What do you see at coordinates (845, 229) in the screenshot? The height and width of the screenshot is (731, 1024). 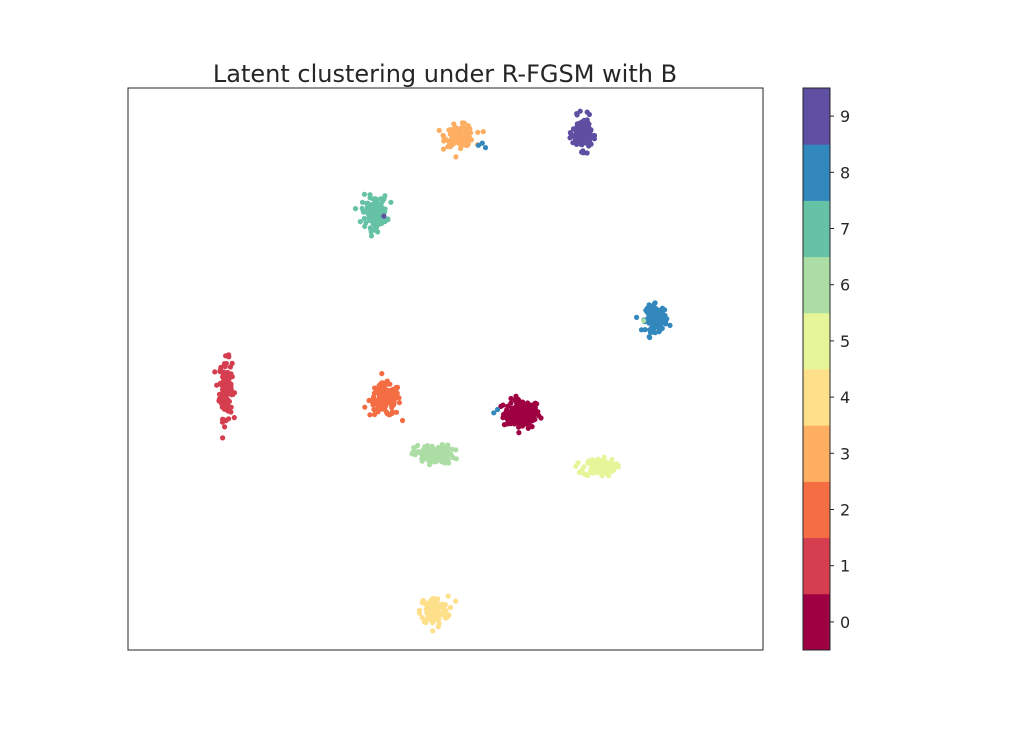 I see `colorbar-tick-label: 7` at bounding box center [845, 229].